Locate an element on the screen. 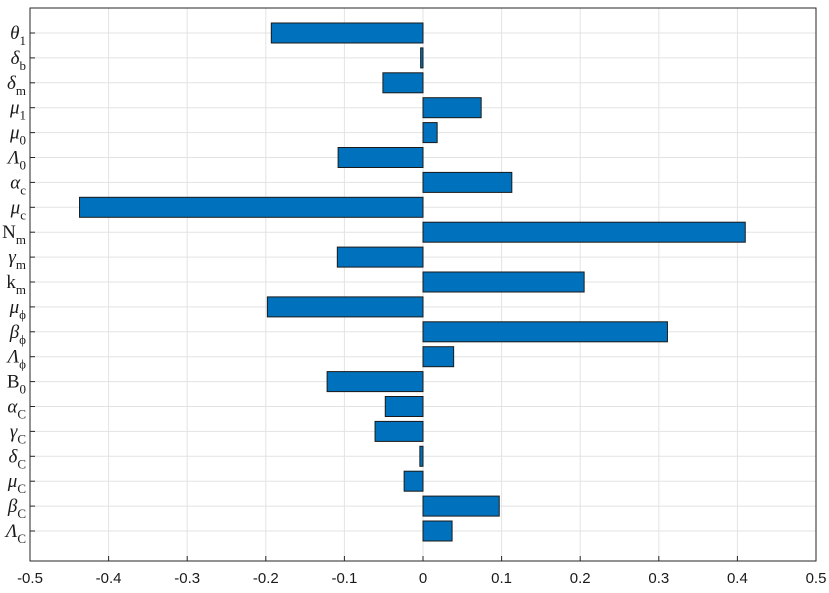  x-axis-ticks: -0.5 -0.4 -0.3 -0.2 -0.1 0 0.1 0.2 0.3 0.4 0.5 is located at coordinates (421, 571).